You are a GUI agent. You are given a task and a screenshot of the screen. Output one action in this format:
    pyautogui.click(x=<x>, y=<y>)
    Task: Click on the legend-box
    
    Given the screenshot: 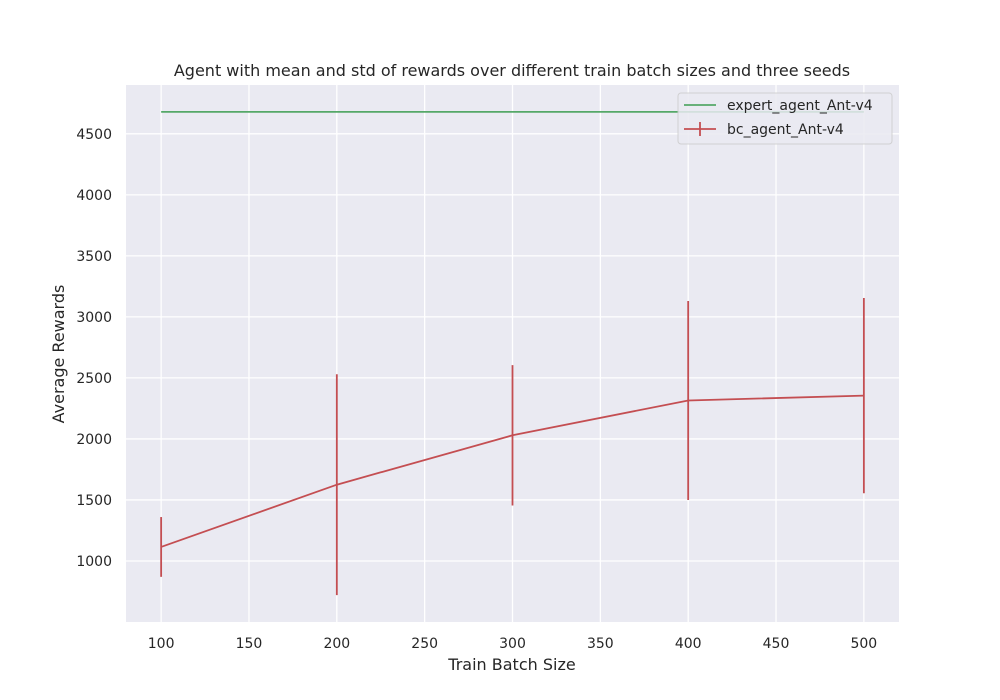 What is the action you would take?
    pyautogui.click(x=785, y=118)
    